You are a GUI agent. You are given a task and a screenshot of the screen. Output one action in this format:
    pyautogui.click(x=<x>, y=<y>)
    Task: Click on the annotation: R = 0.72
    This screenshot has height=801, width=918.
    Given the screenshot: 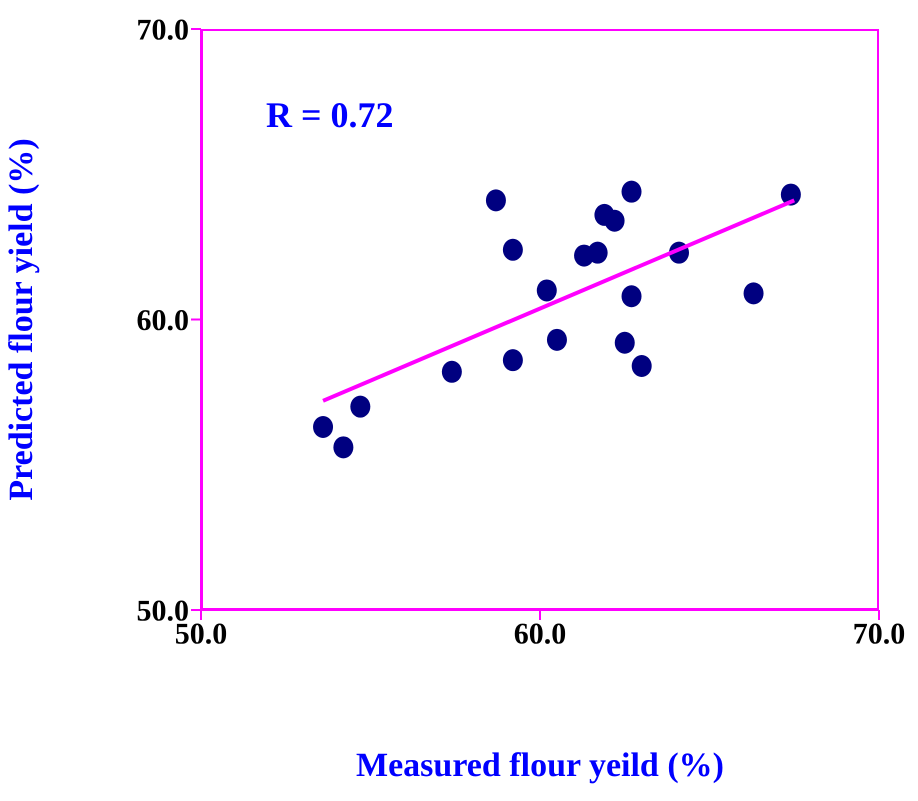 What is the action you would take?
    pyautogui.click(x=330, y=115)
    